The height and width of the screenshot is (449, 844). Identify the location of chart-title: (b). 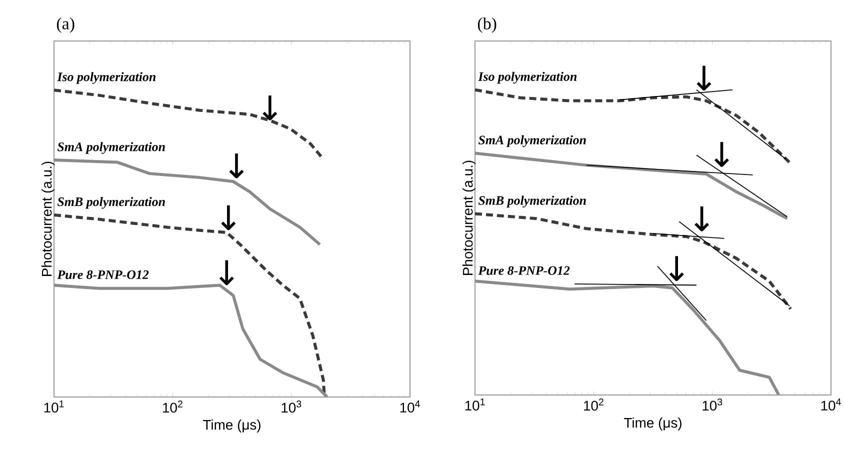
(487, 25).